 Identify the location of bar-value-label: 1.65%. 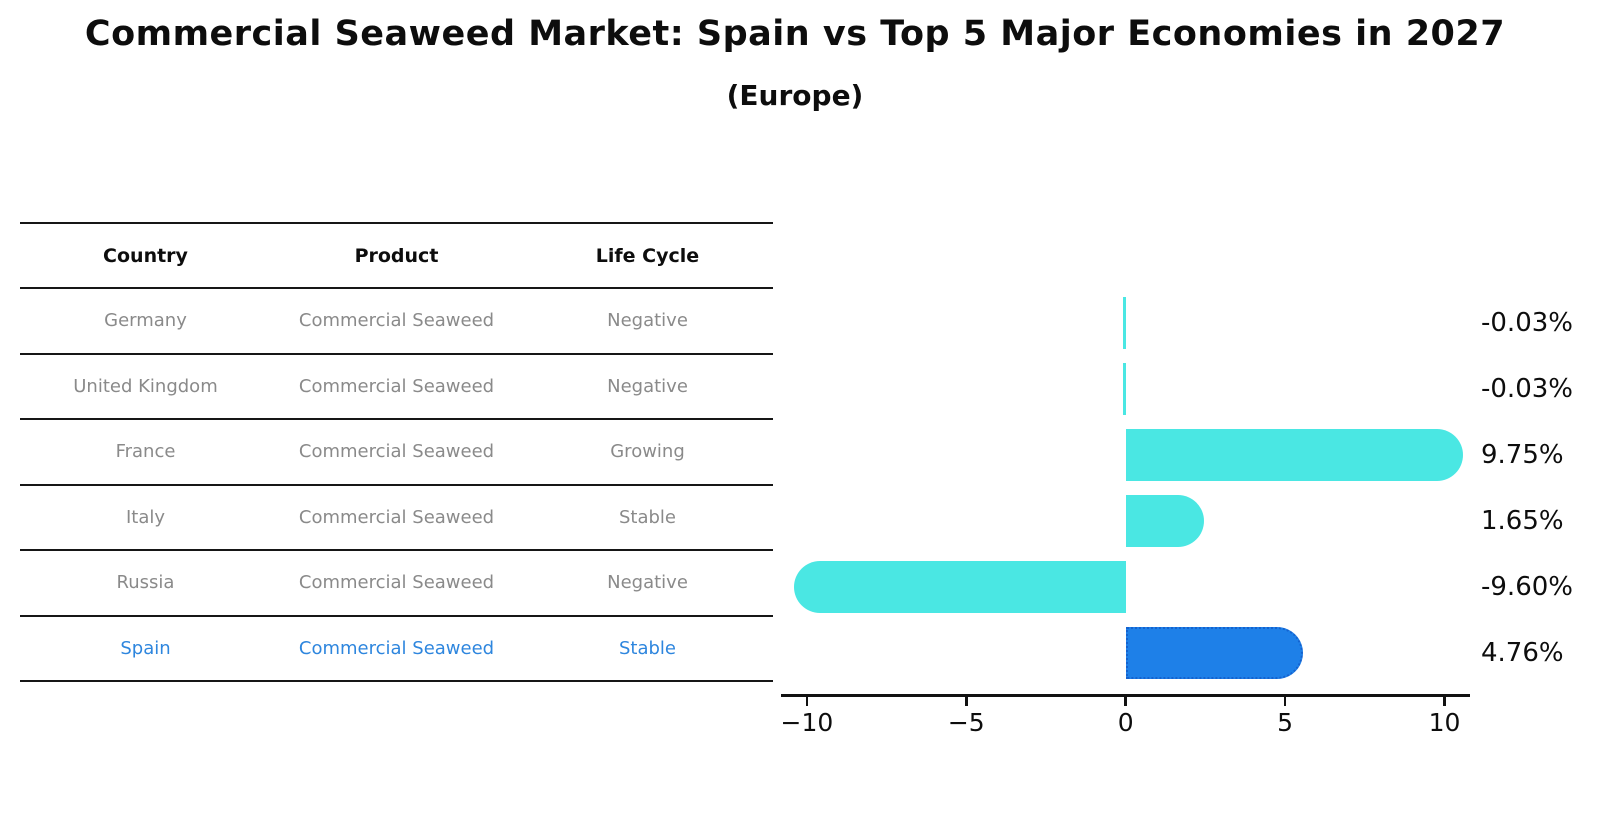
(1522, 521).